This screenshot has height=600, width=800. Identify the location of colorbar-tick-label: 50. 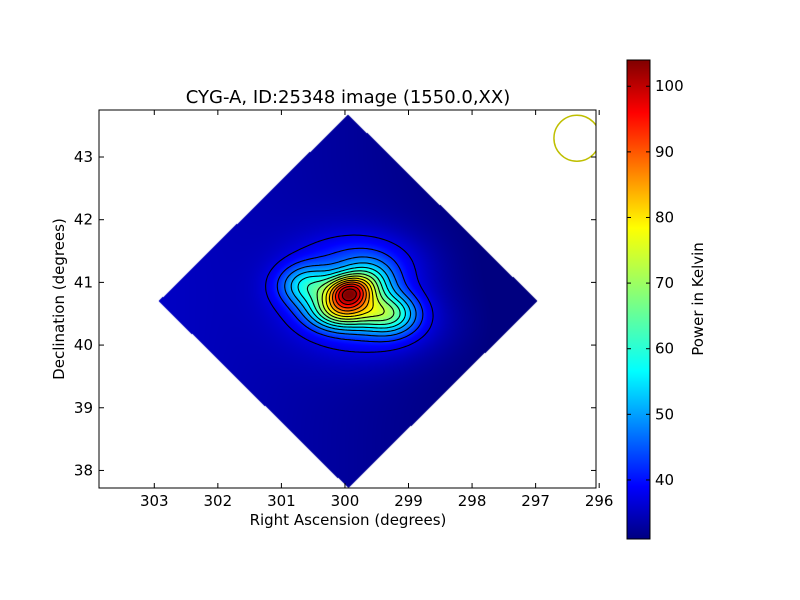
(664, 414).